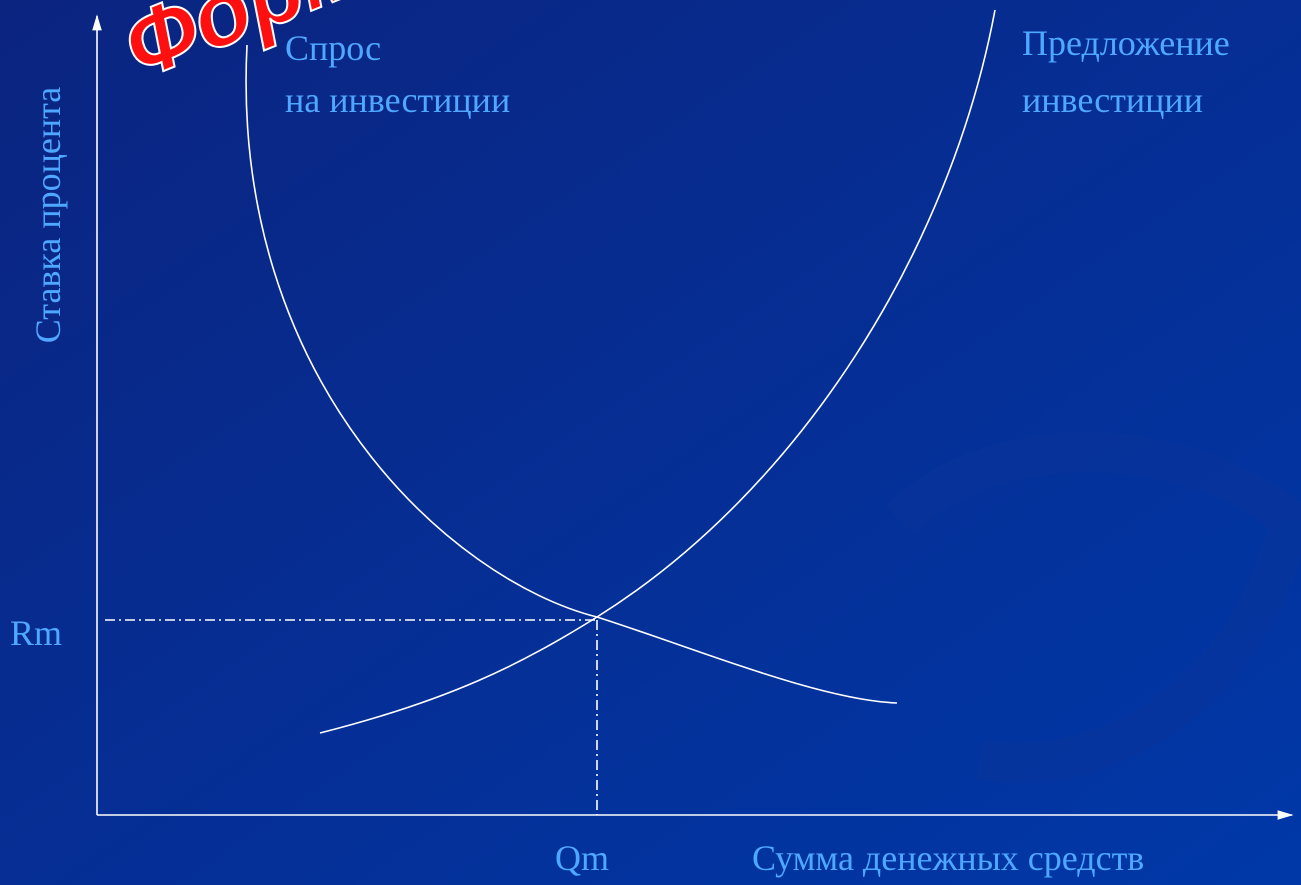 Image resolution: width=1301 pixels, height=885 pixels. Describe the element at coordinates (1126, 43) in the screenshot. I see `supply-label: Предложение` at that location.